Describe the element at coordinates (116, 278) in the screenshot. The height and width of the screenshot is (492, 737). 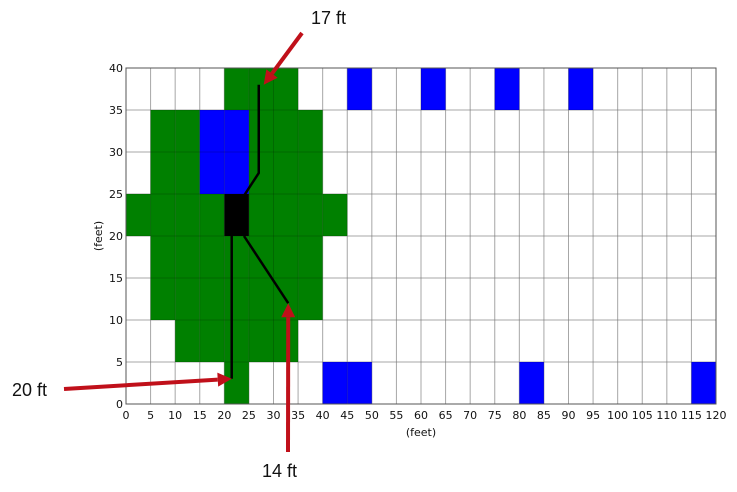
I see `y-tick-label: 15` at that location.